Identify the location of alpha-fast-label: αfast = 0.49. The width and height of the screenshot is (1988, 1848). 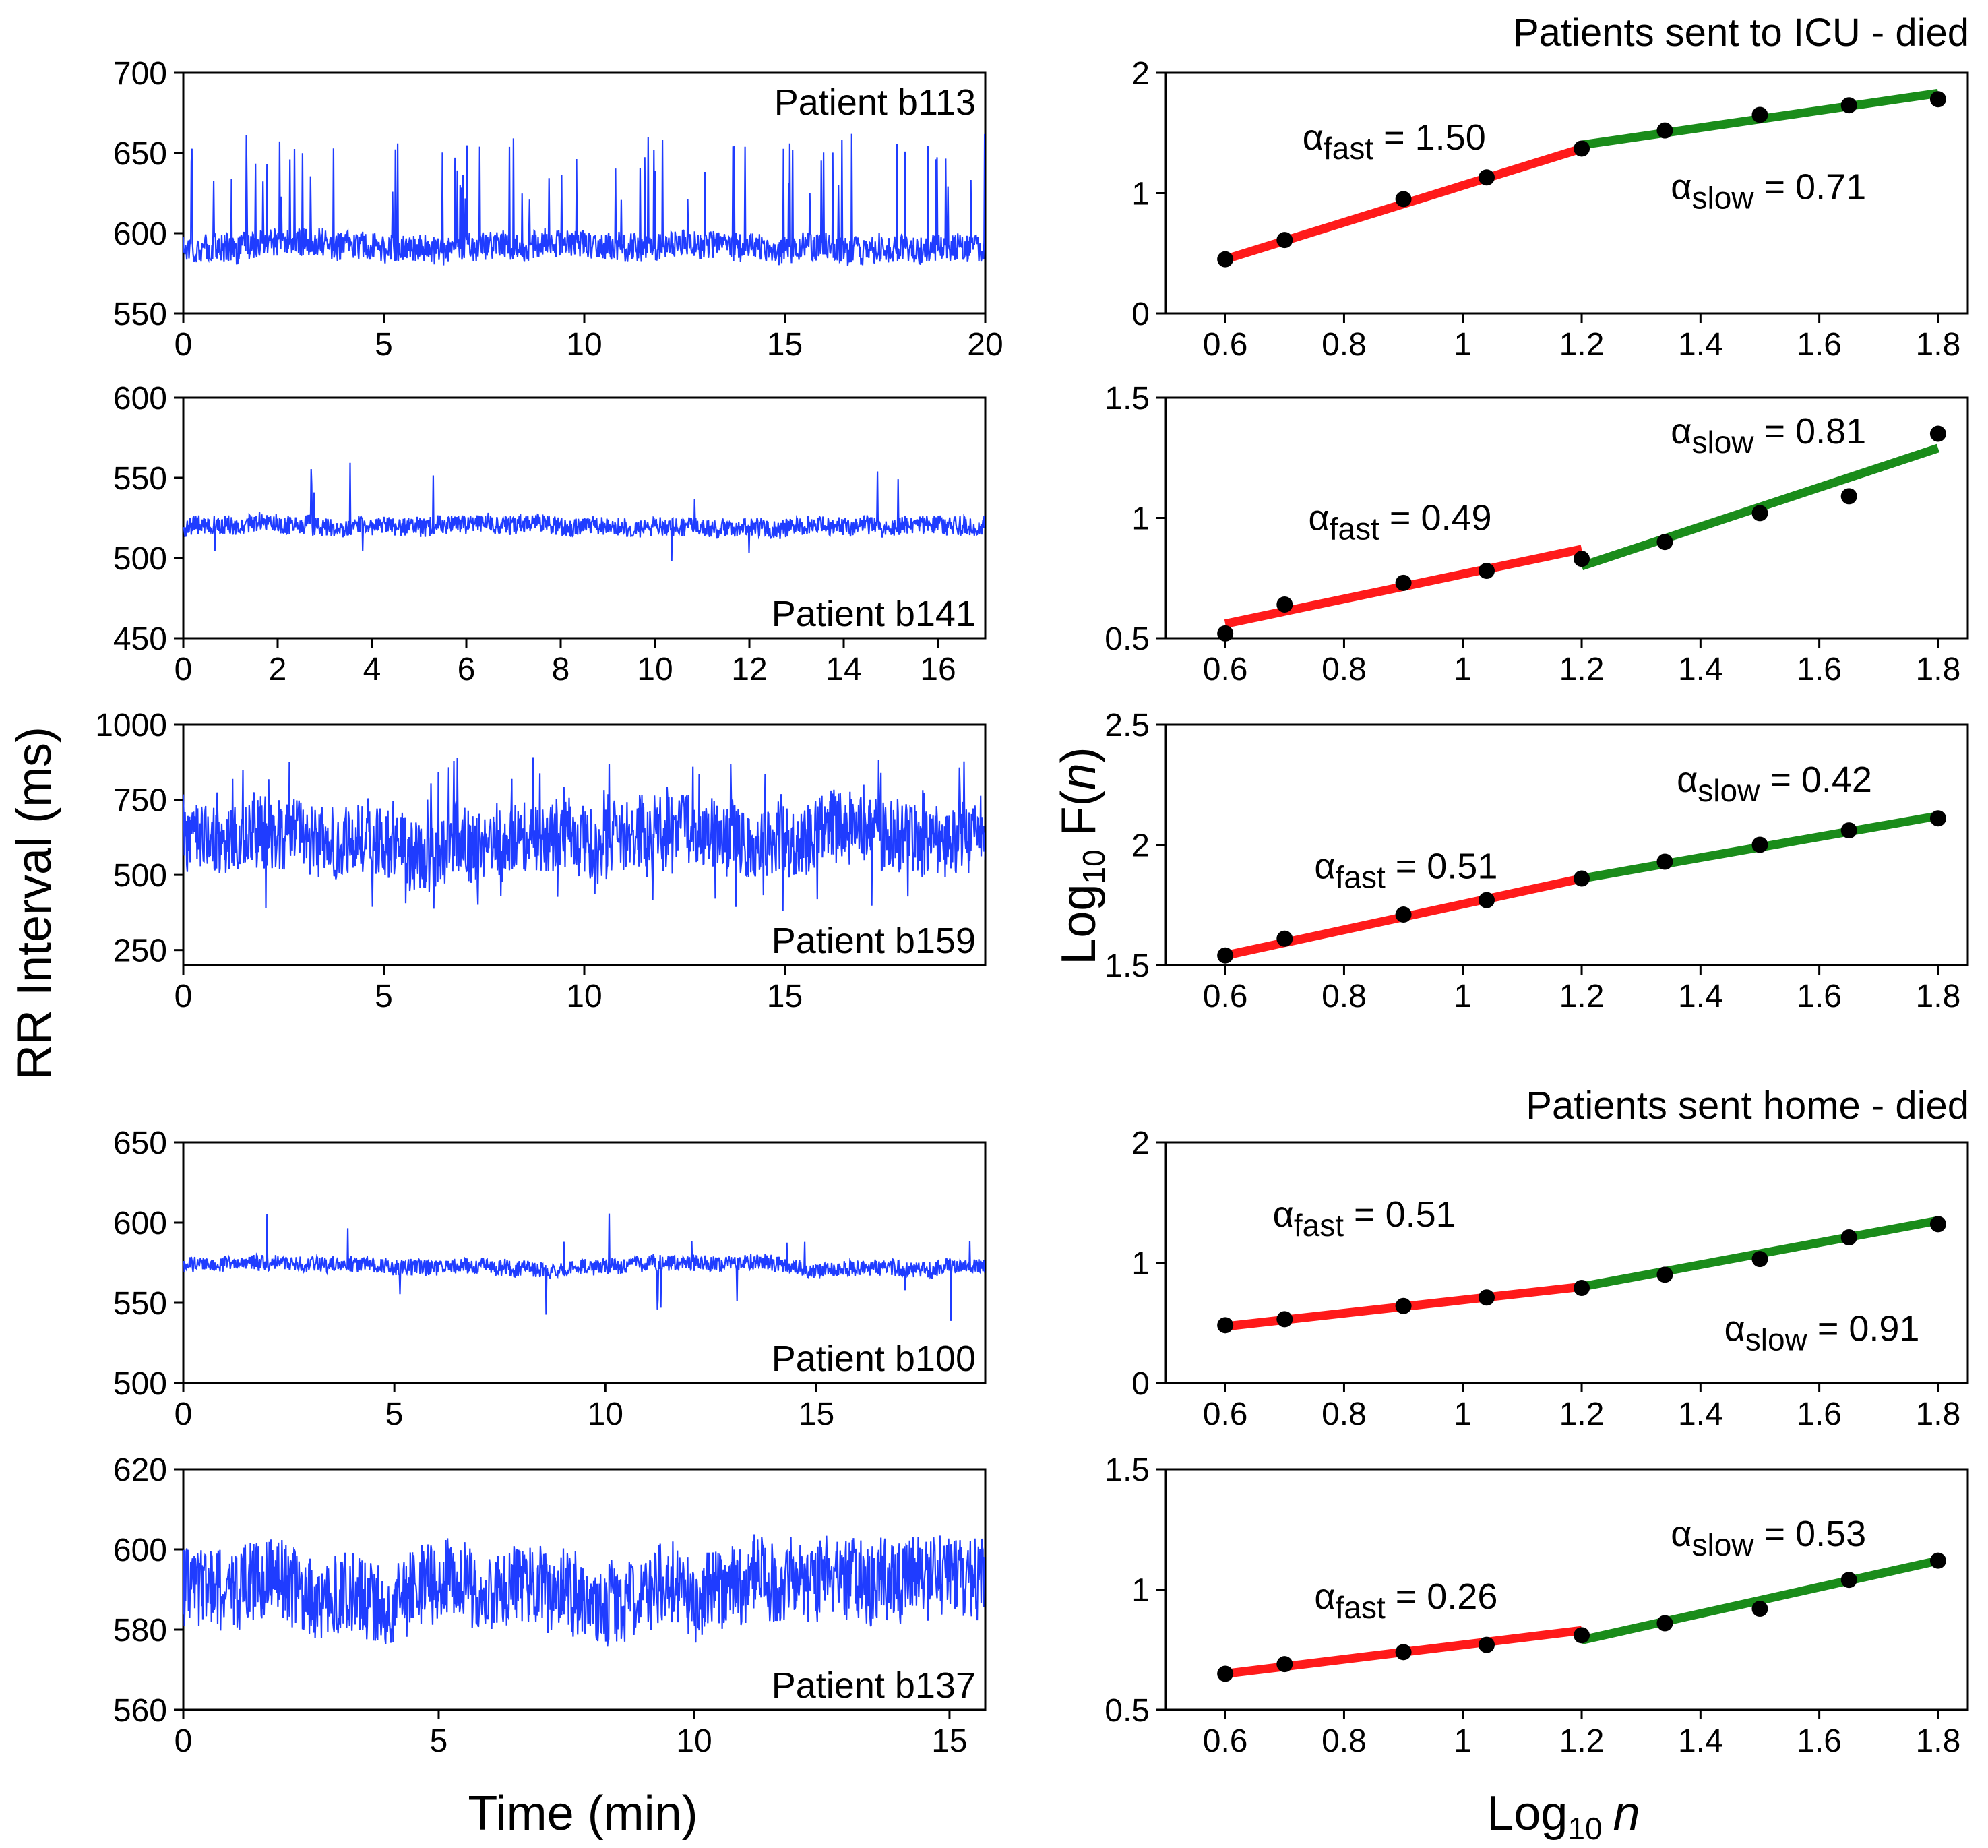
(1400, 522).